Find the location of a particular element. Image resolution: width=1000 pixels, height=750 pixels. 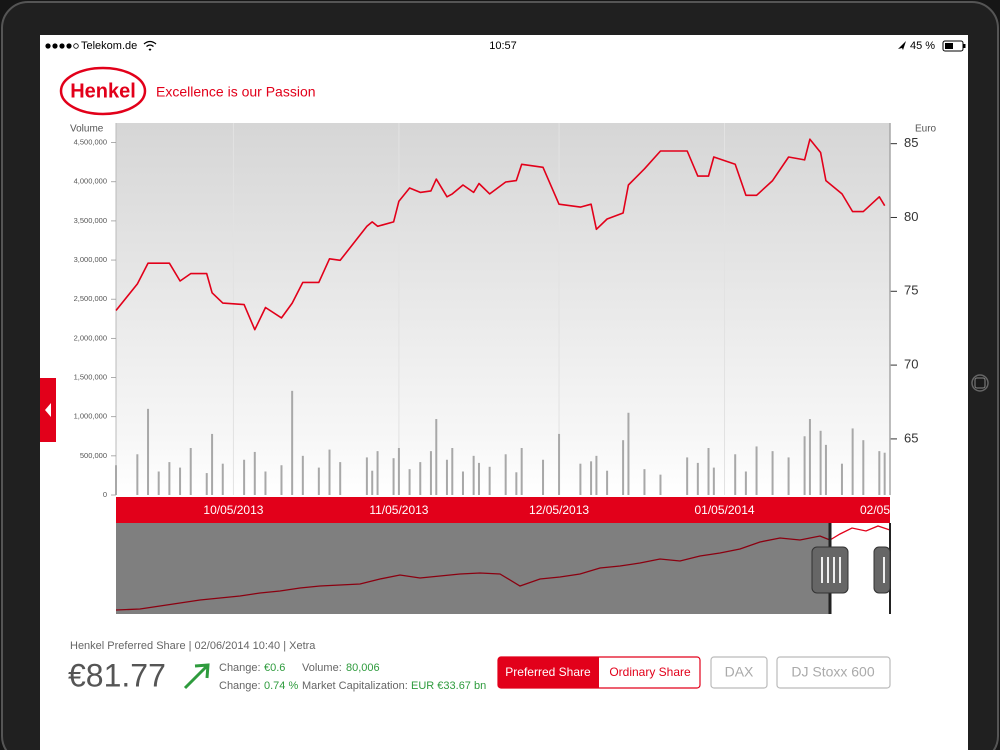

button-label: Preferred Share is located at coordinates (548, 672).